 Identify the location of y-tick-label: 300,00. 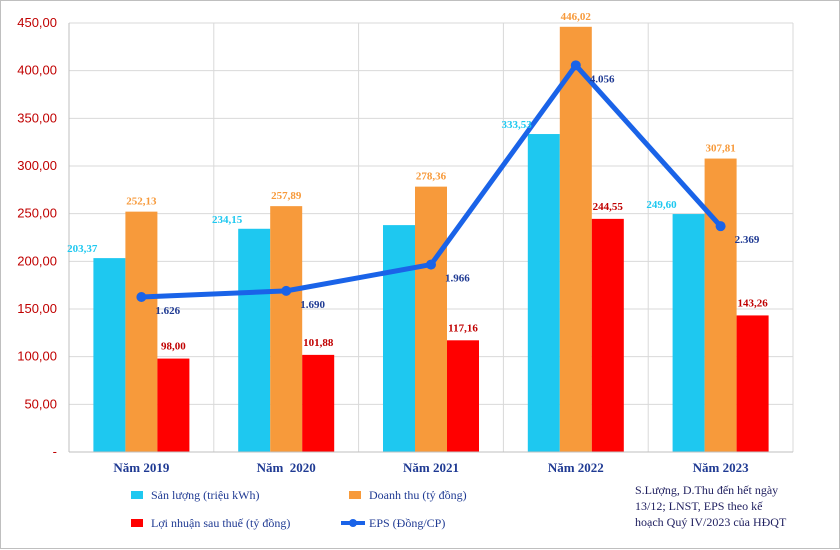
(37, 165).